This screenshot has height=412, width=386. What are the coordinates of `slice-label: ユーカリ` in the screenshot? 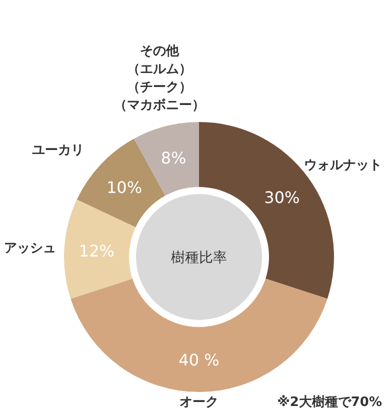 It's located at (58, 150).